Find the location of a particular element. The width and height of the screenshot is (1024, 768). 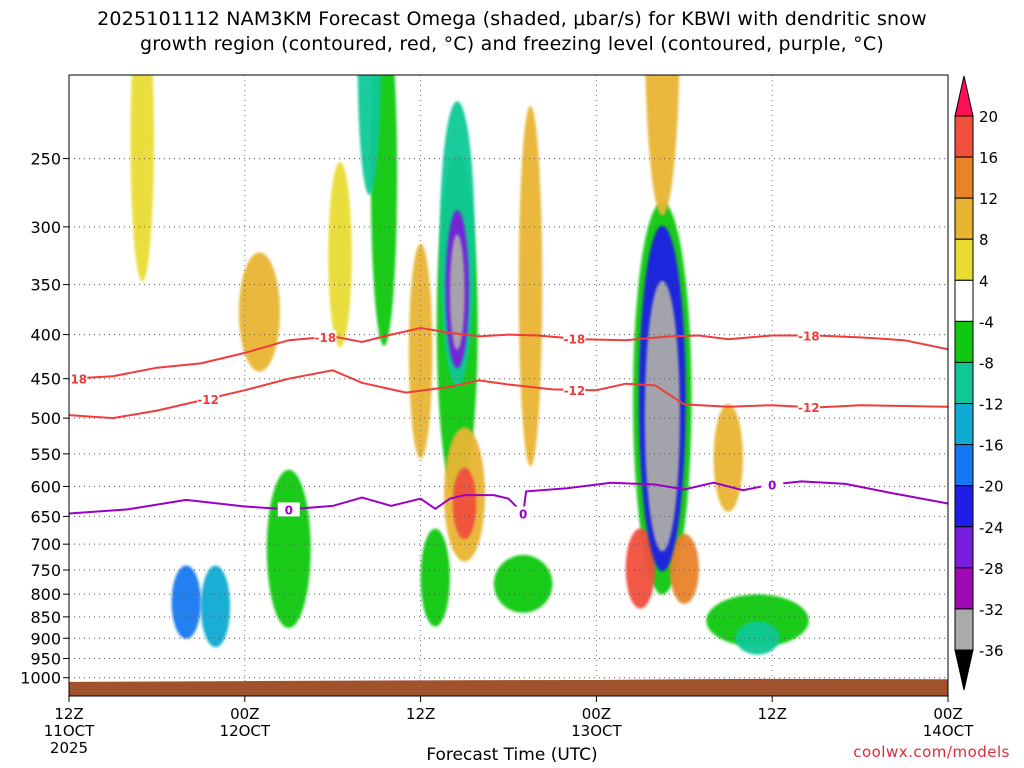

colorbar-label-6: -8 is located at coordinates (986, 363).